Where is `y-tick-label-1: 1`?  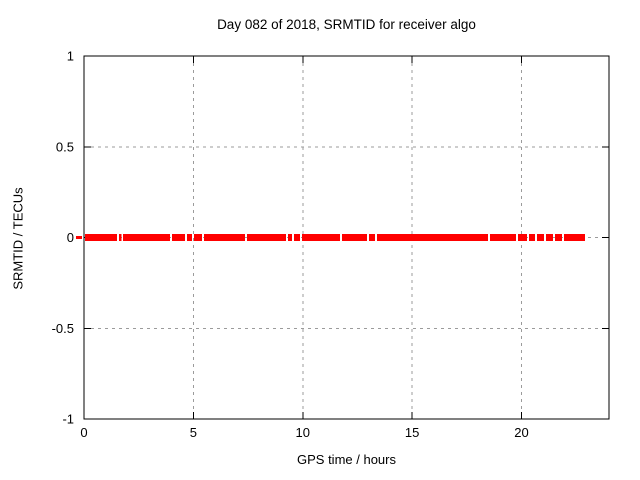 y-tick-label-1: 1 is located at coordinates (70, 56).